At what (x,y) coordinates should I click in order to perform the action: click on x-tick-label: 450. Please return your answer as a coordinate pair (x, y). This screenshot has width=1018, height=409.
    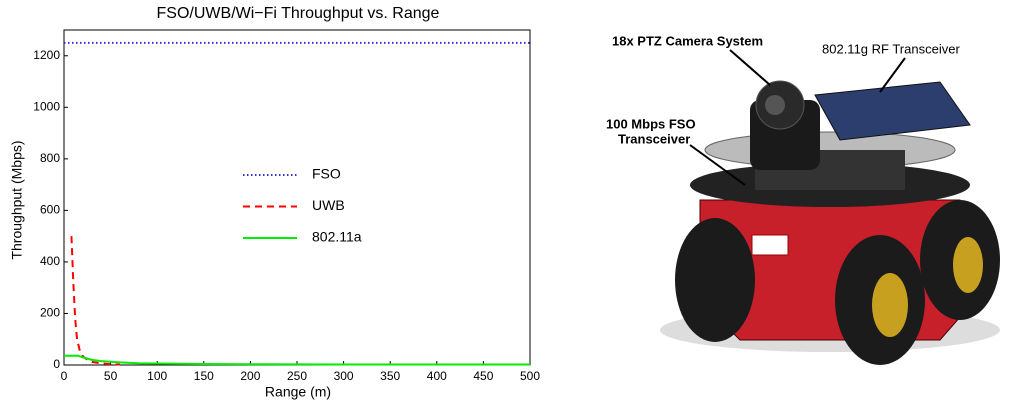
    Looking at the image, I should click on (483, 376).